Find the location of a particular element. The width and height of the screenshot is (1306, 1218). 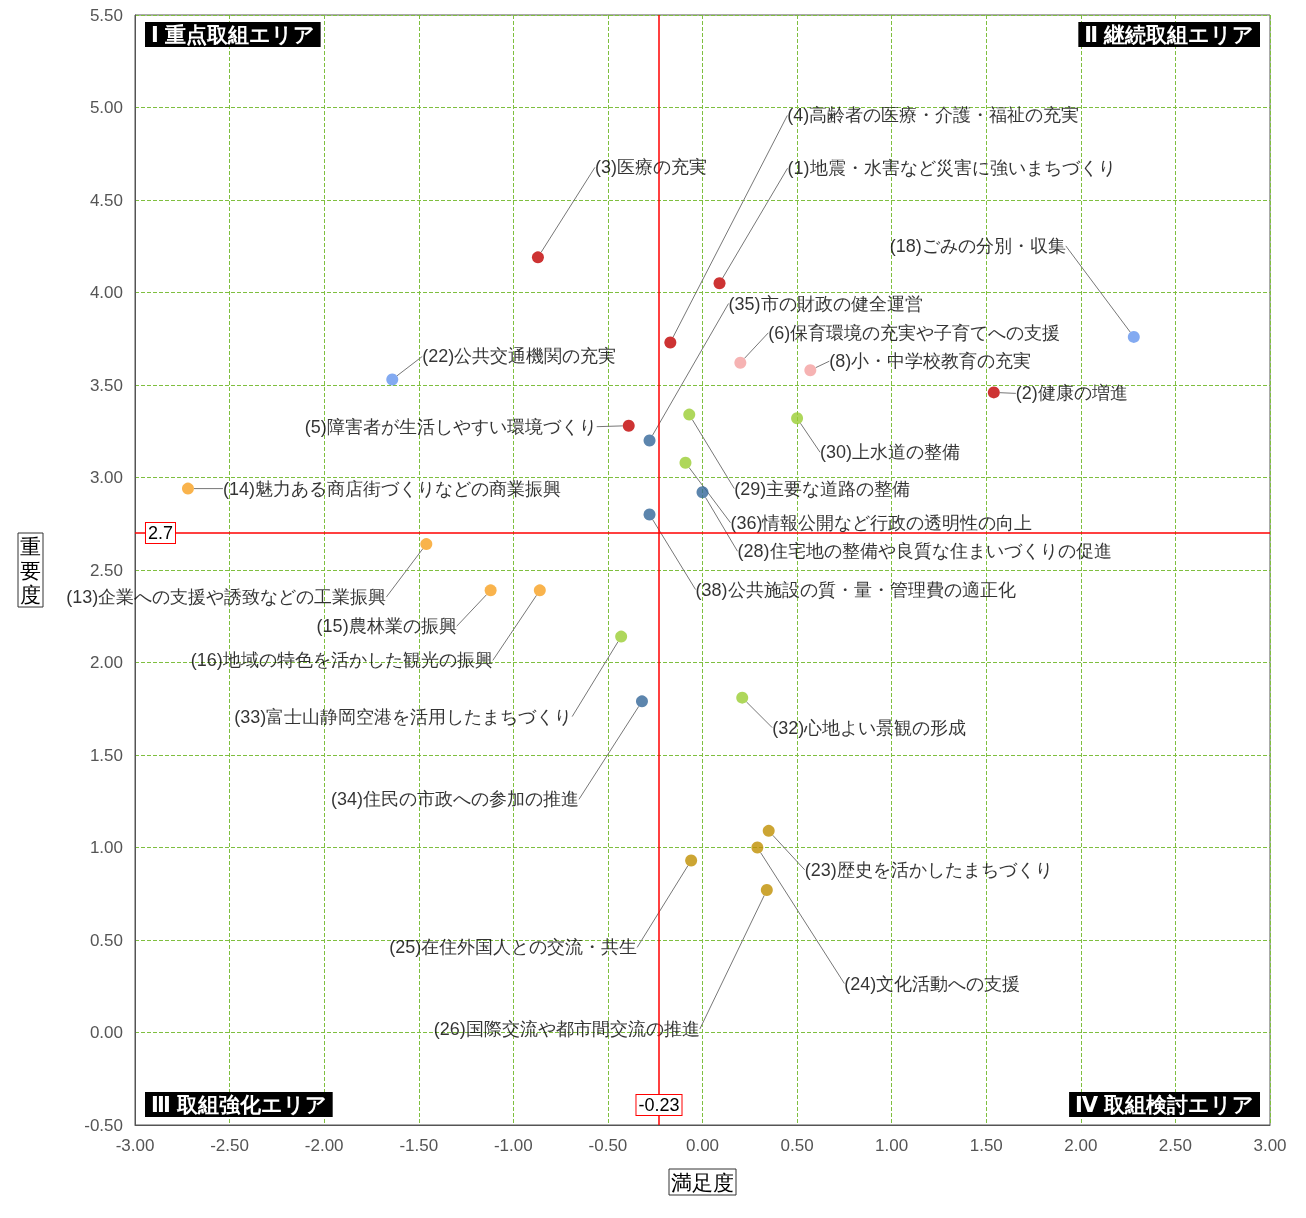

text: (23)歴史を活かしたまちづくり is located at coordinates (928, 869).